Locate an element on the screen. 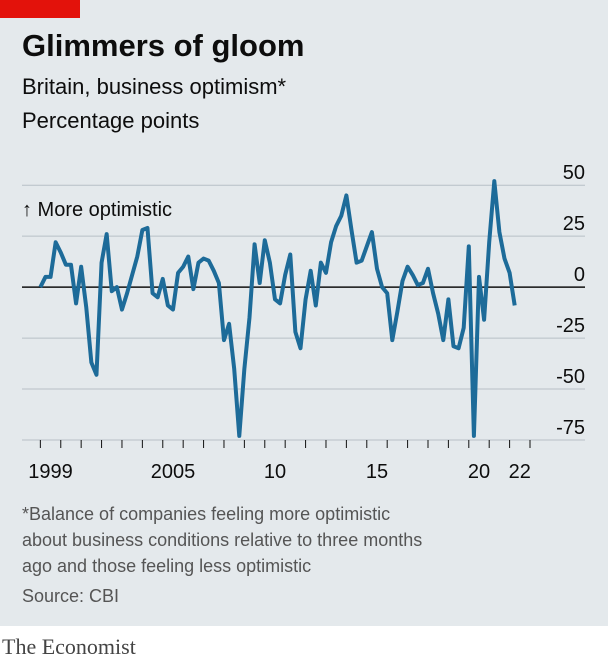 The width and height of the screenshot is (608, 662). y-tick-label: 0 is located at coordinates (579, 275).